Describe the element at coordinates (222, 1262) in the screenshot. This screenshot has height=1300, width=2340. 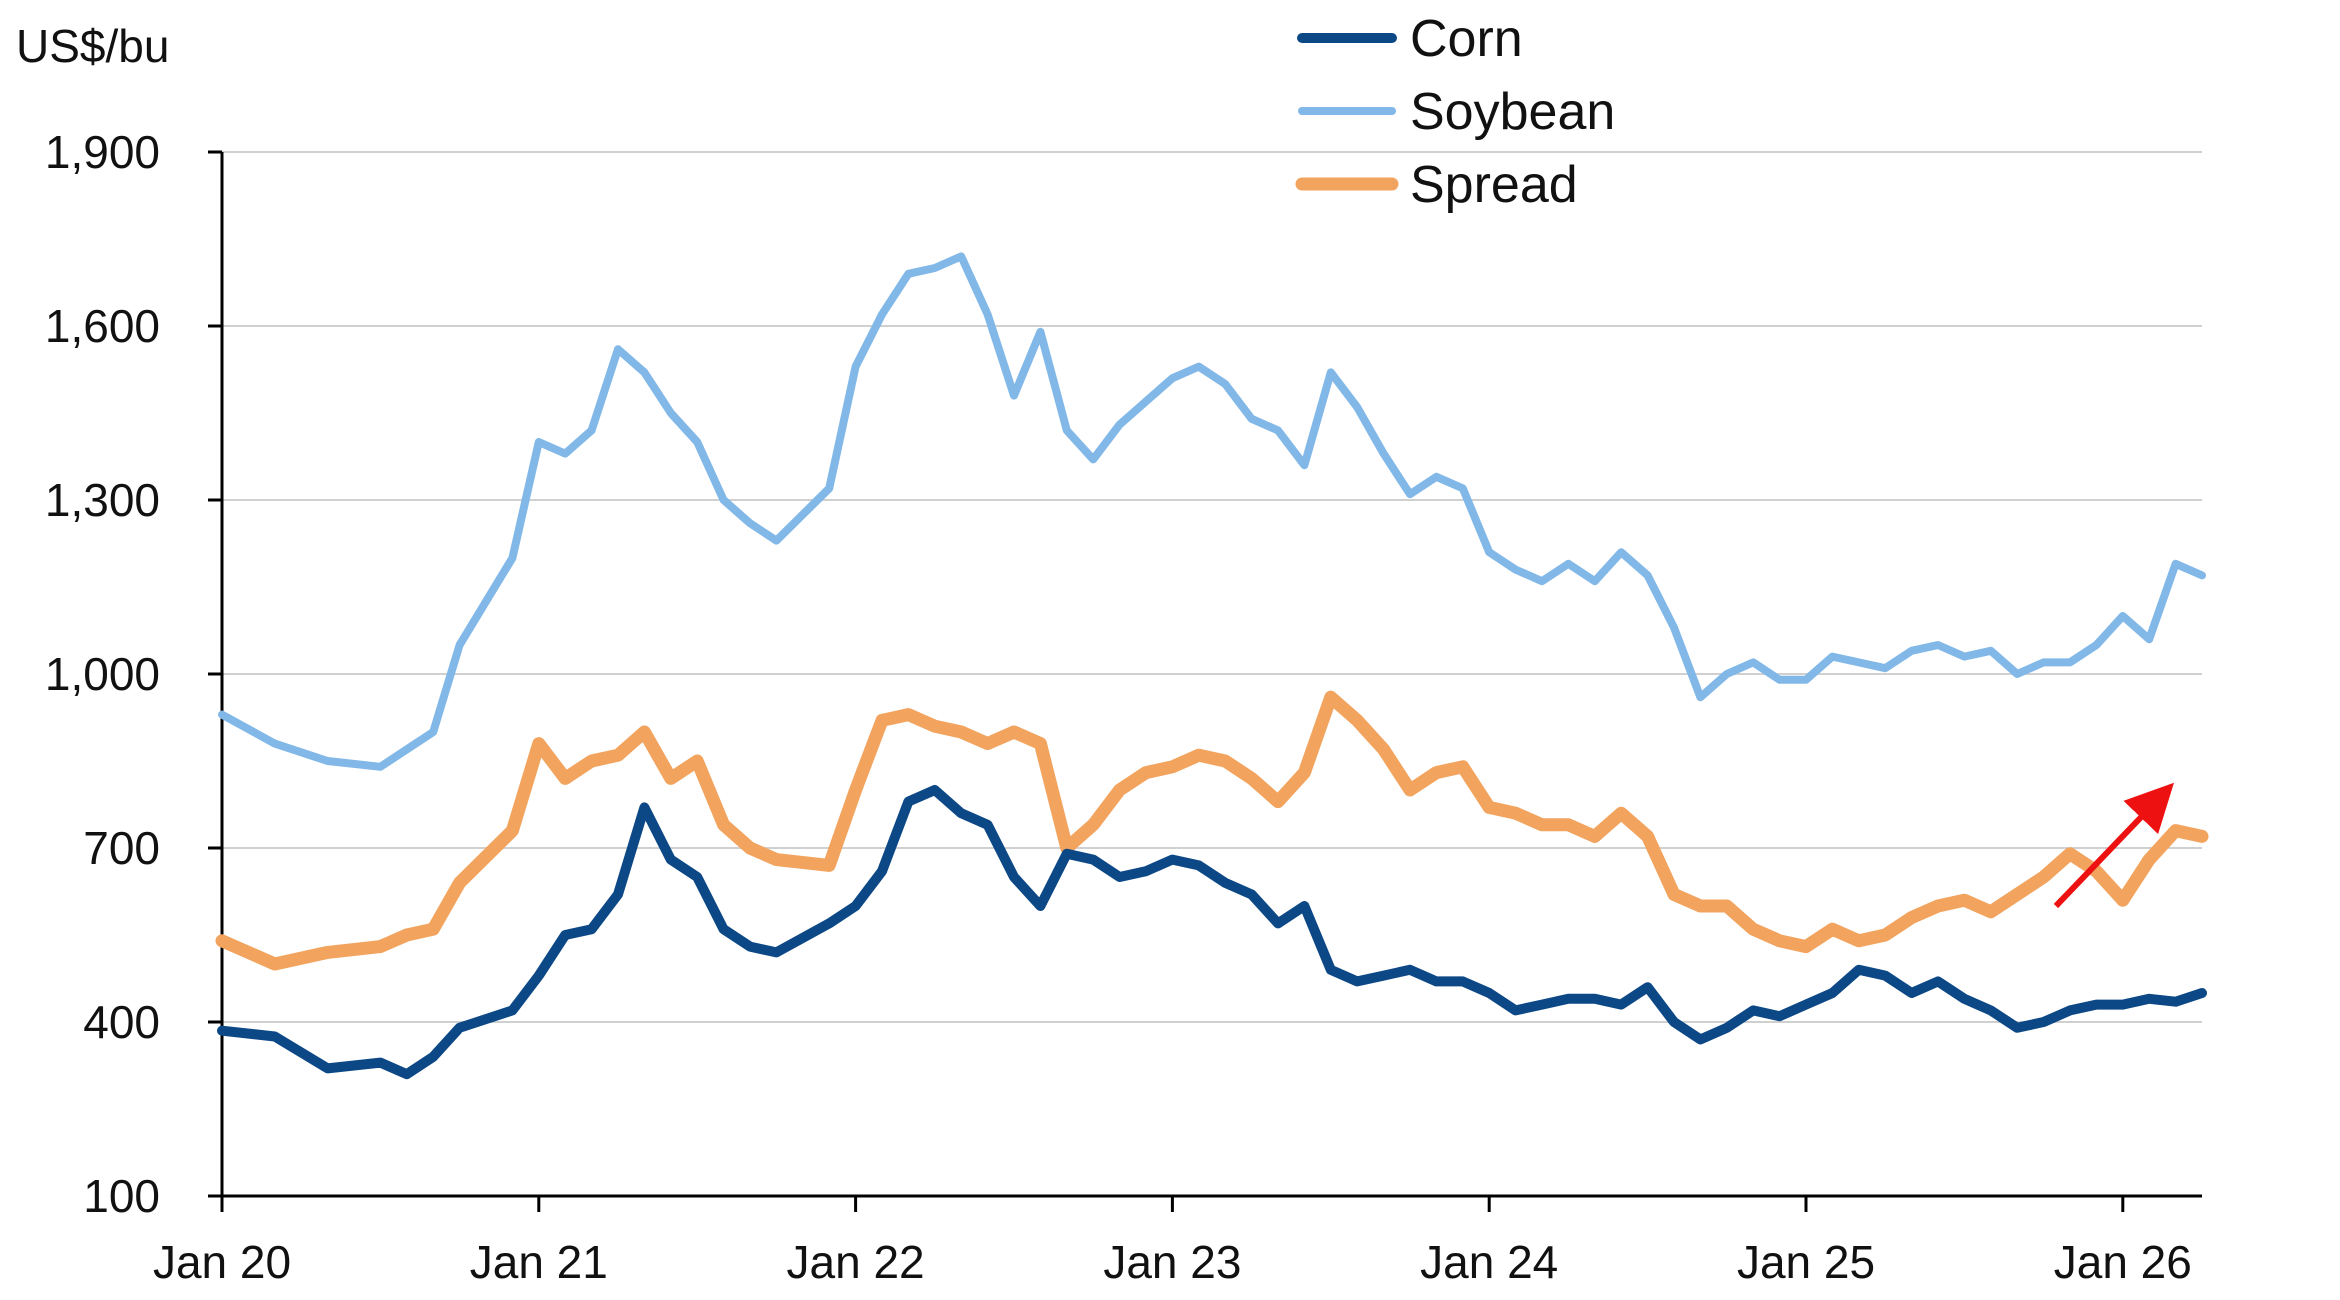
I see `x-tick-label: Jan 20` at that location.